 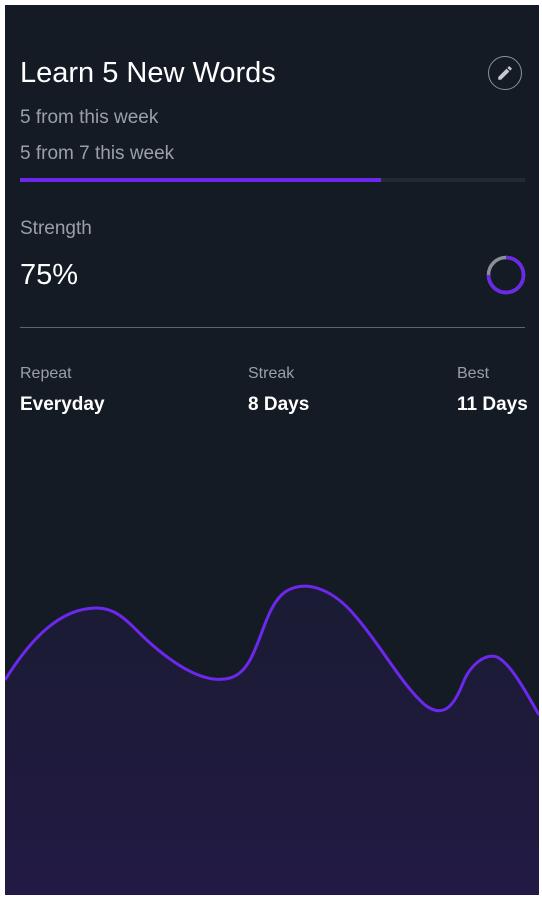 What do you see at coordinates (200, 180) in the screenshot?
I see `weekly-progress-fill` at bounding box center [200, 180].